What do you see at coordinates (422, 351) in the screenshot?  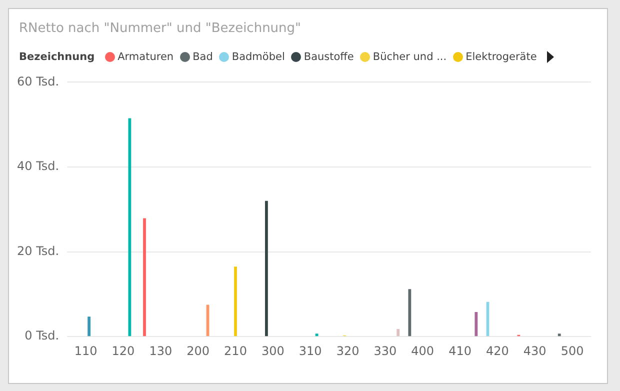 I see `x-tick-label: 400` at bounding box center [422, 351].